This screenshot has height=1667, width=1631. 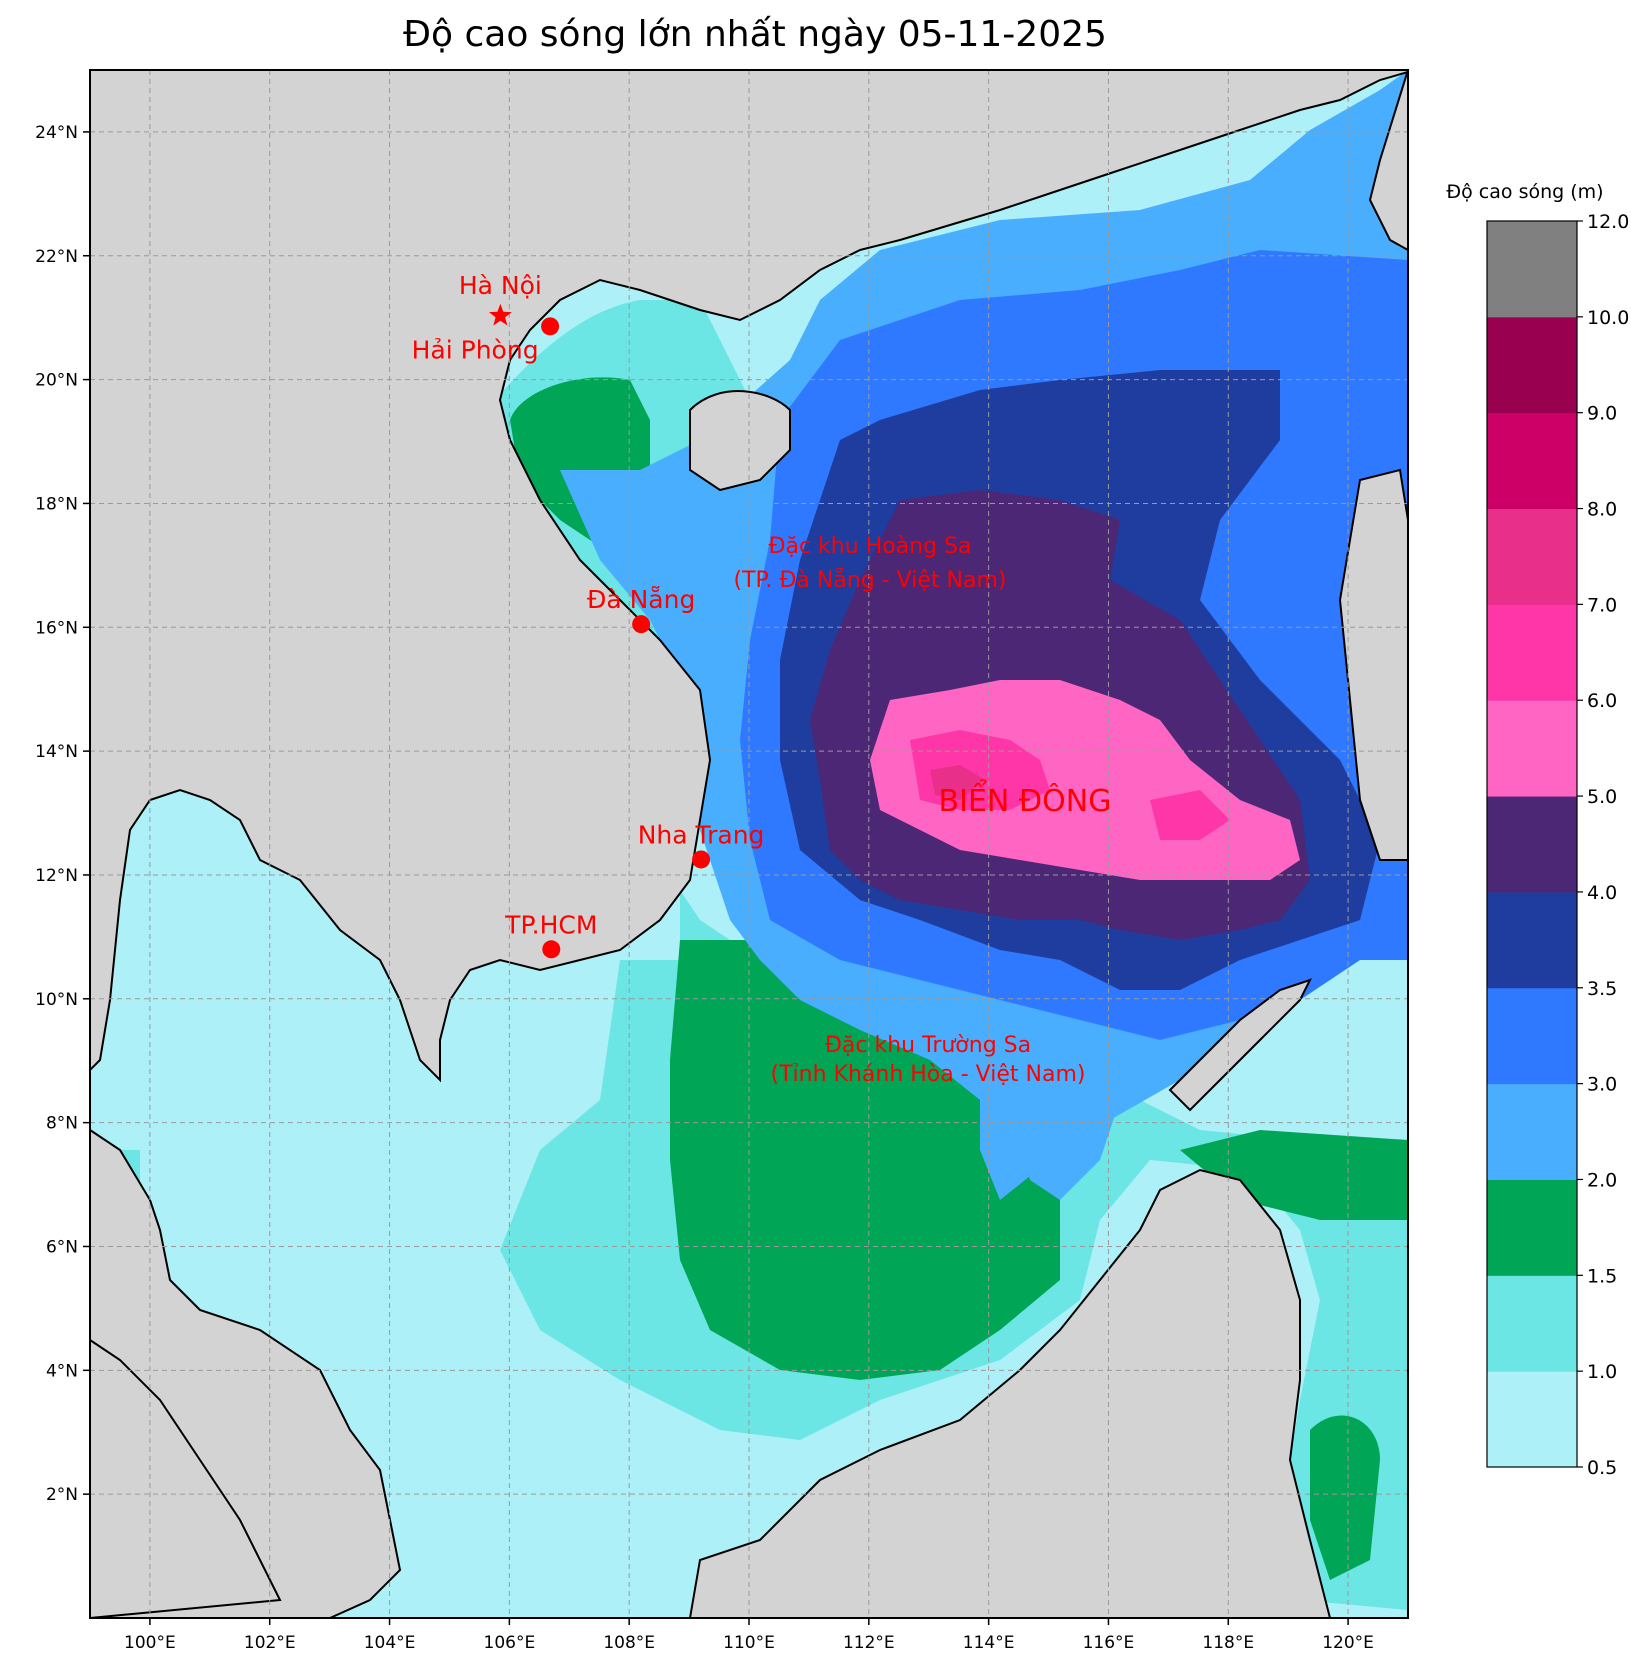 I want to click on lon-tick-label: 120°E, so click(x=1348, y=1643).